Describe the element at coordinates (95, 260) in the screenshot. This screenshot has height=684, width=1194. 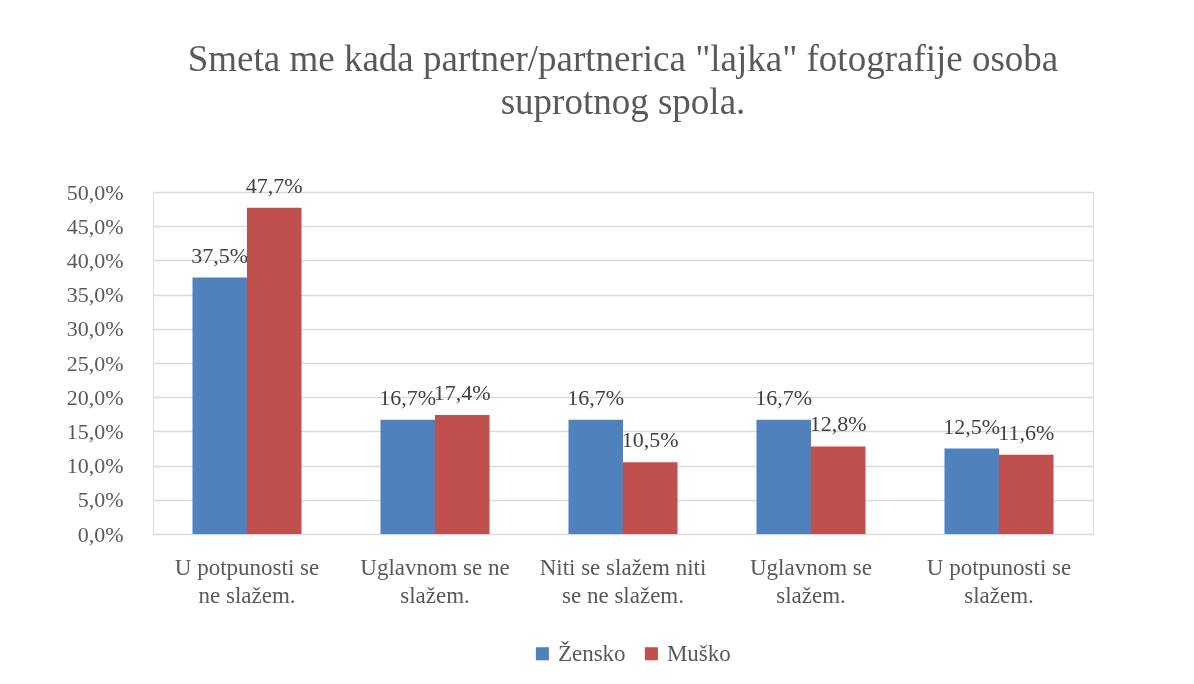
I see `y-tick-label: 40,0%` at that location.